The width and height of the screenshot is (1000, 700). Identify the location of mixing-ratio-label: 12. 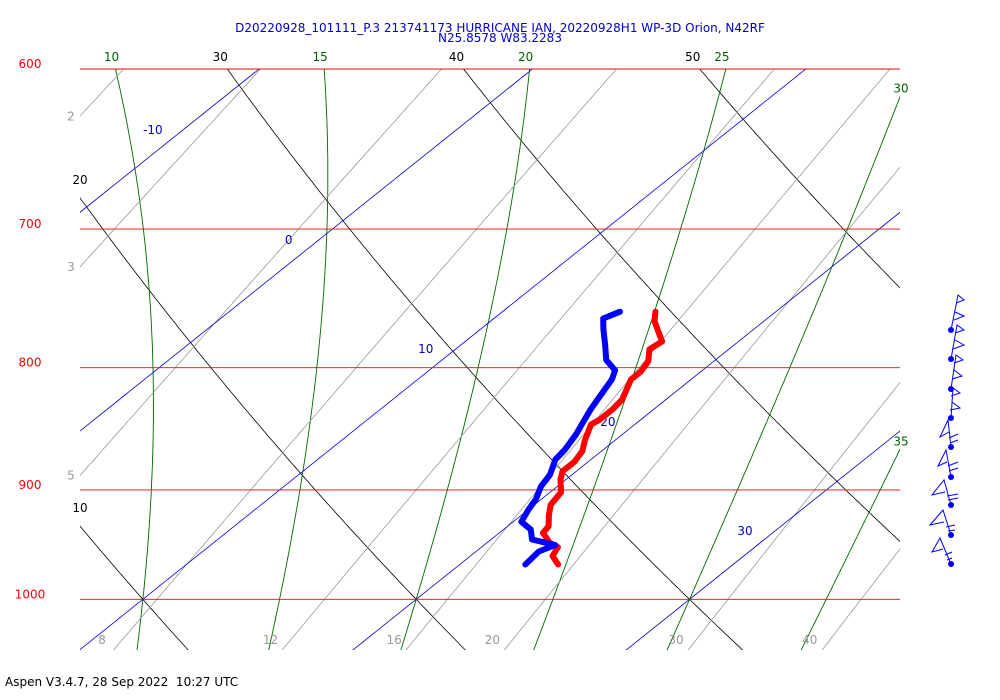
(270, 640).